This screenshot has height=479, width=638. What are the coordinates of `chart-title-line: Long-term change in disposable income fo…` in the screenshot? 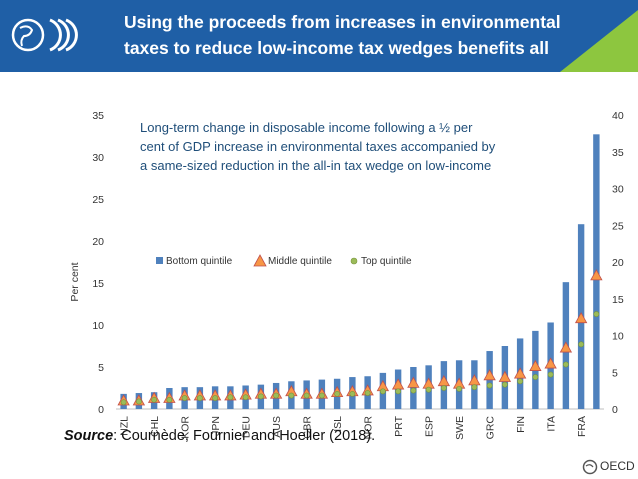 It's located at (306, 127).